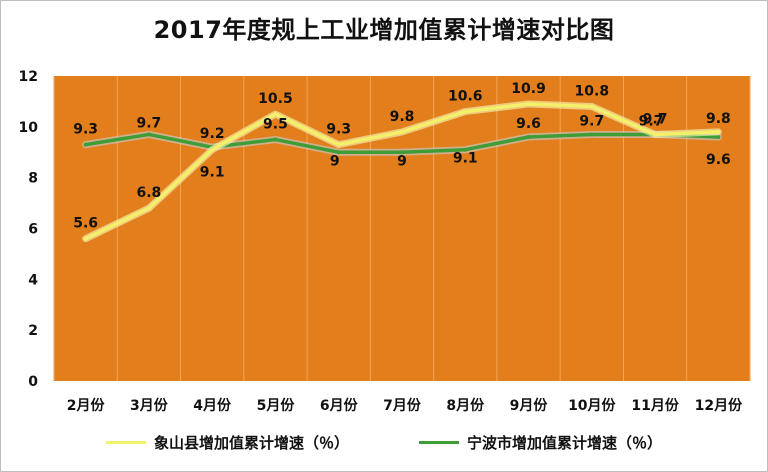  I want to click on legend: 象山县增加值累计增速（％） 宁波市增加值累计增速（％）, so click(384, 442).